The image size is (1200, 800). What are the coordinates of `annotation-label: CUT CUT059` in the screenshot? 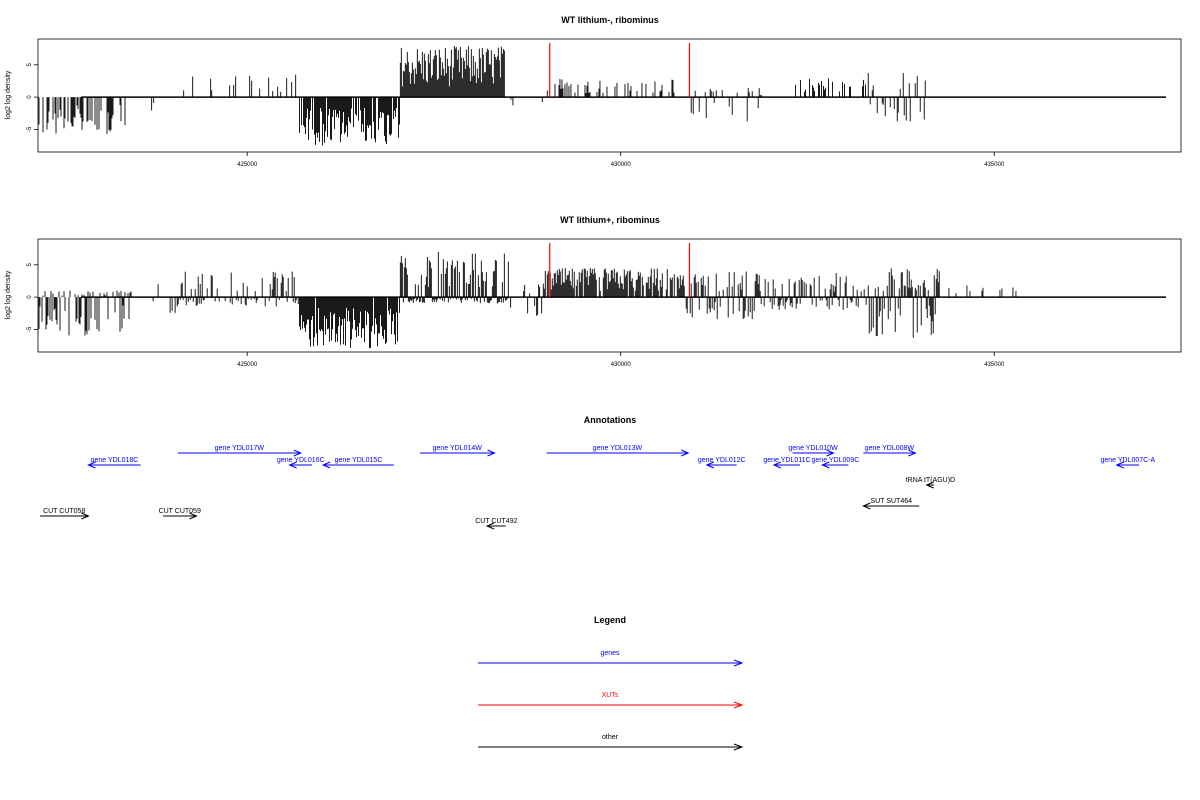 It's located at (180, 511).